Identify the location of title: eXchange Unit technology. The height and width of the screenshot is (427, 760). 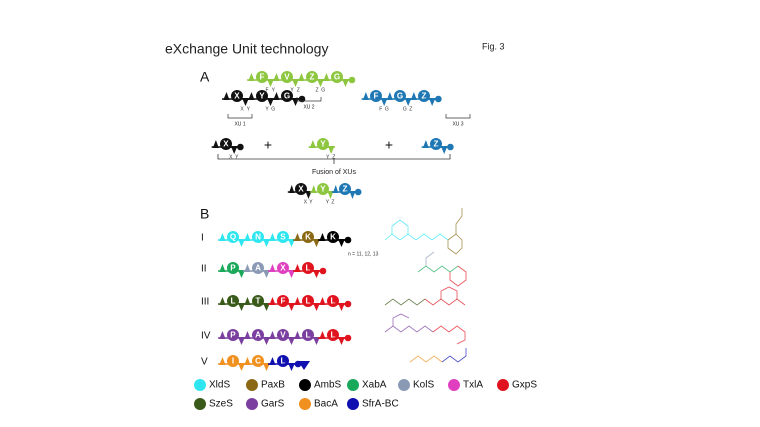
(246, 49).